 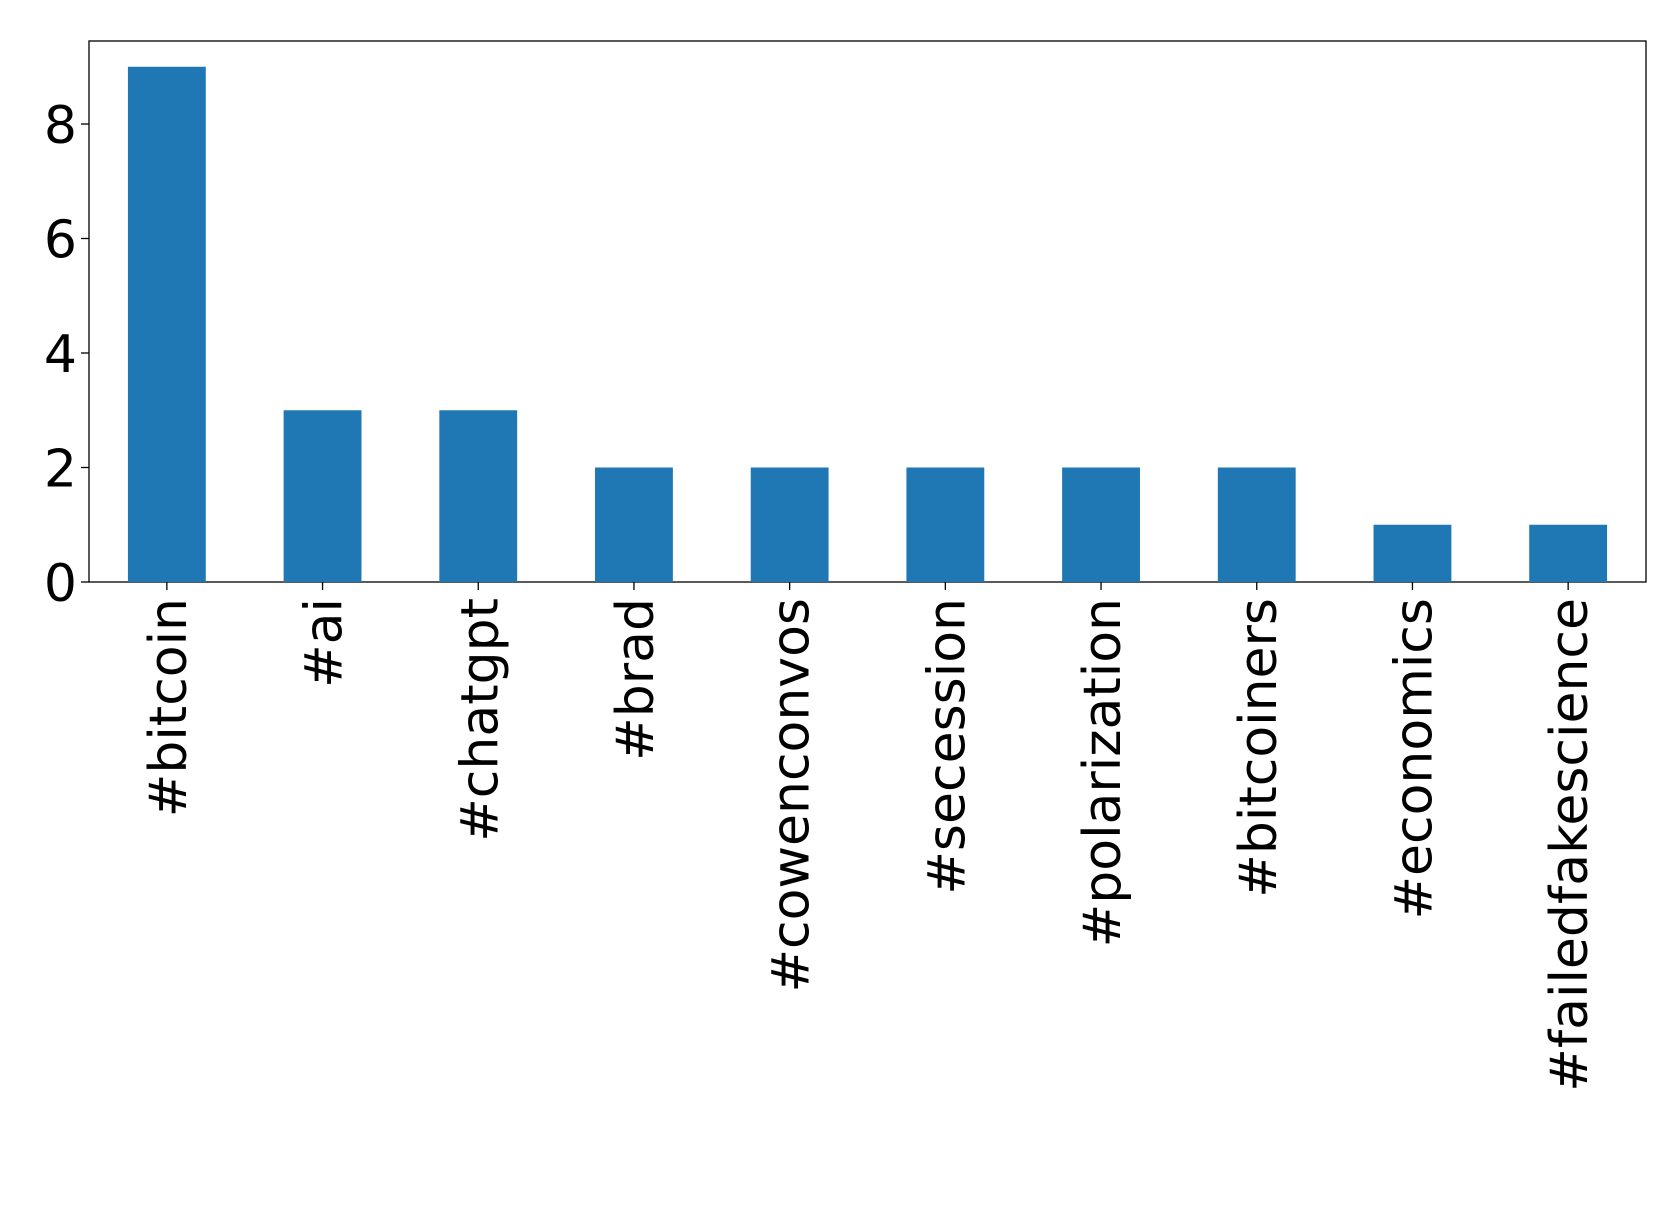 I want to click on x-tick-label: #ai, so click(x=325, y=643).